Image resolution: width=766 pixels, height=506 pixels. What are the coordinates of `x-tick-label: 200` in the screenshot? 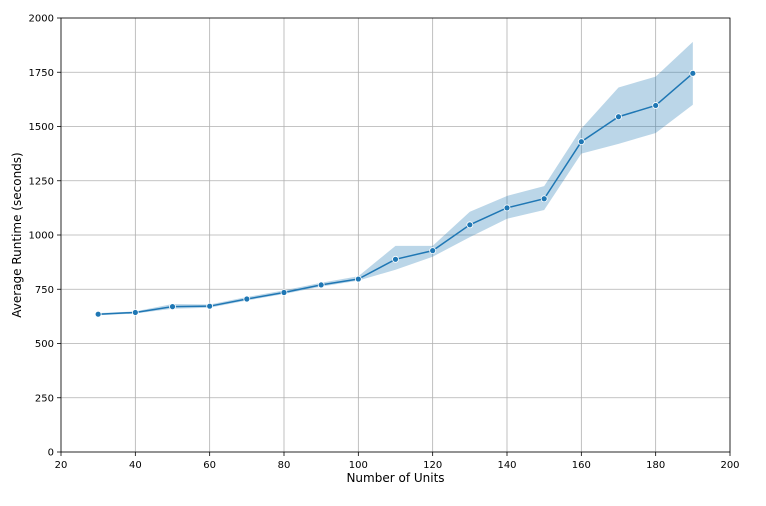 It's located at (729, 465).